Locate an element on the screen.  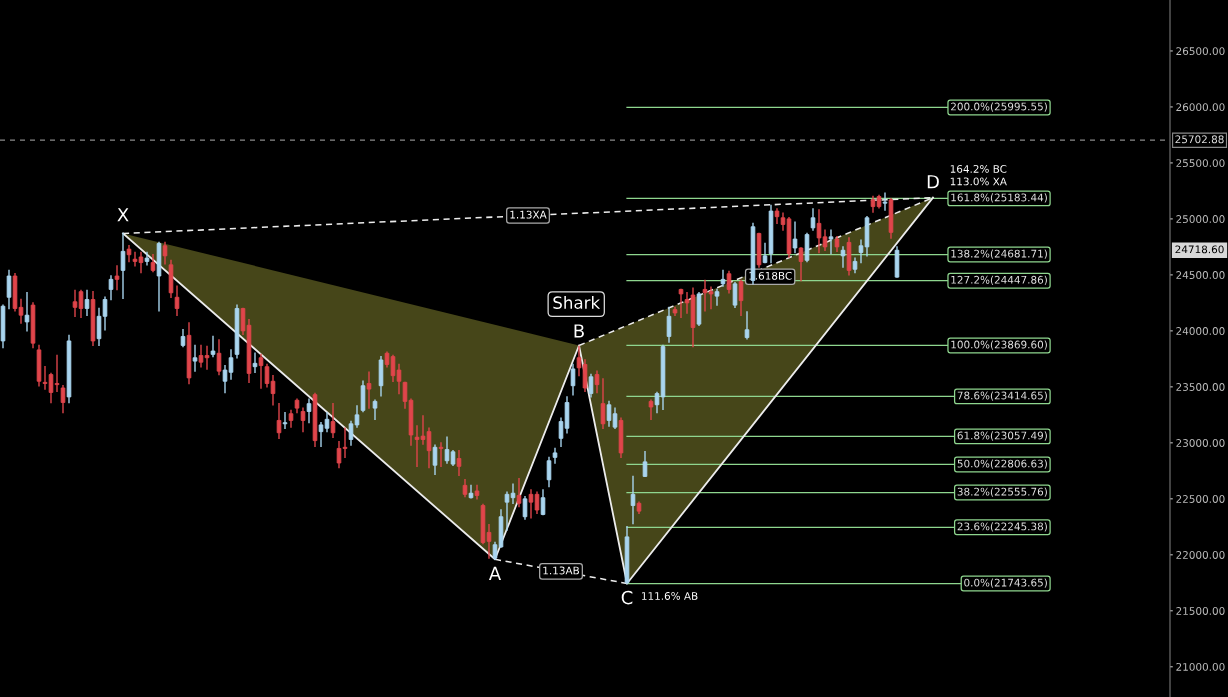
annotation: B is located at coordinates (579, 331).